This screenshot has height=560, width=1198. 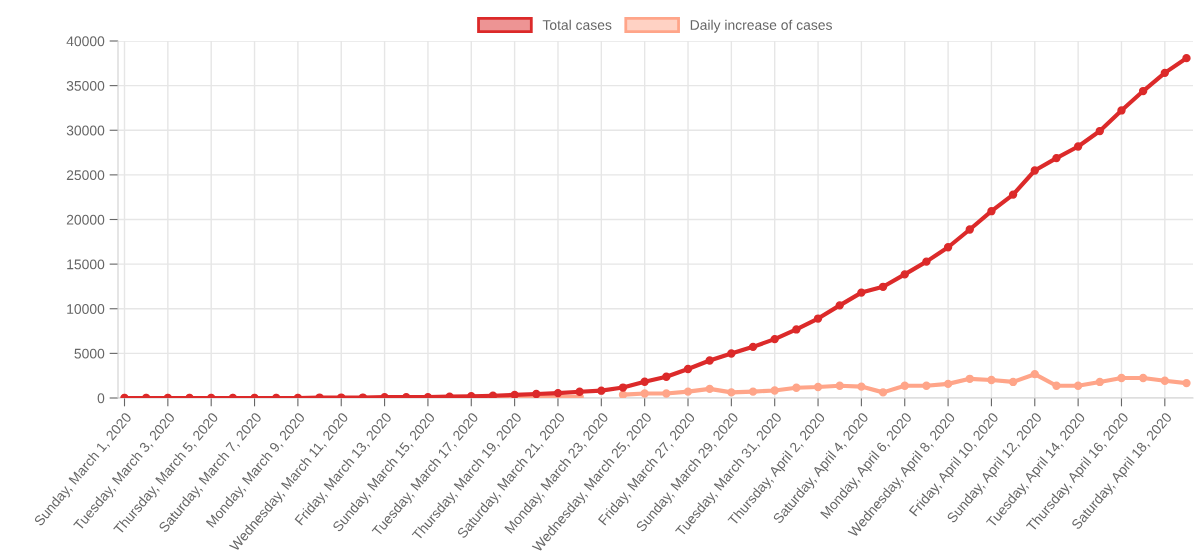 I want to click on legend-label: Daily increase of cases, so click(x=761, y=26).